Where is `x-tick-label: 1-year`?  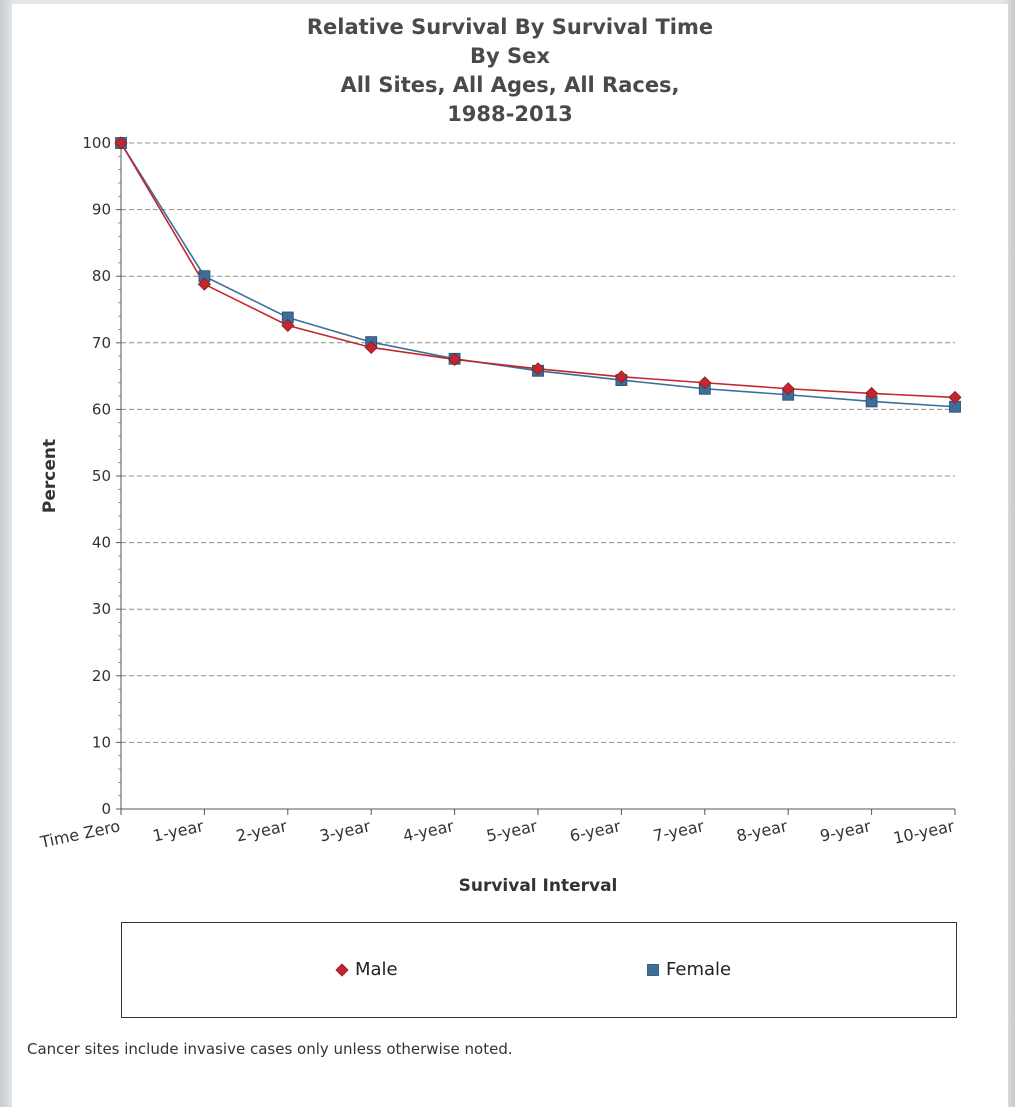 x-tick-label: 1-year is located at coordinates (178, 830).